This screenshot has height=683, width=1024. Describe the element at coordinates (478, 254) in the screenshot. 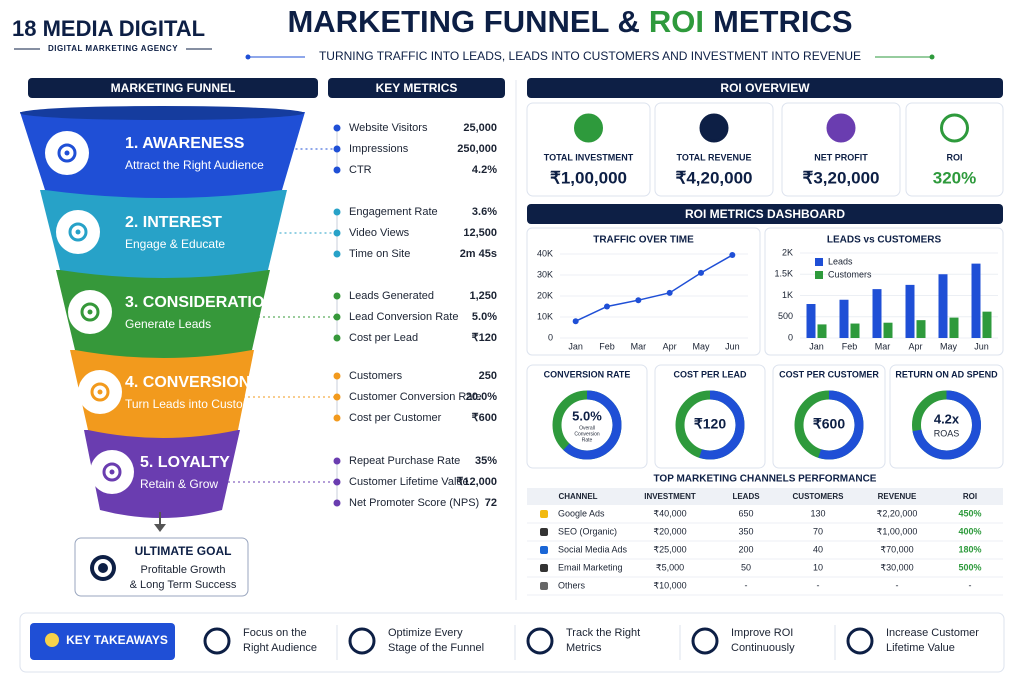

I see `metric-value: 2m 45s` at that location.